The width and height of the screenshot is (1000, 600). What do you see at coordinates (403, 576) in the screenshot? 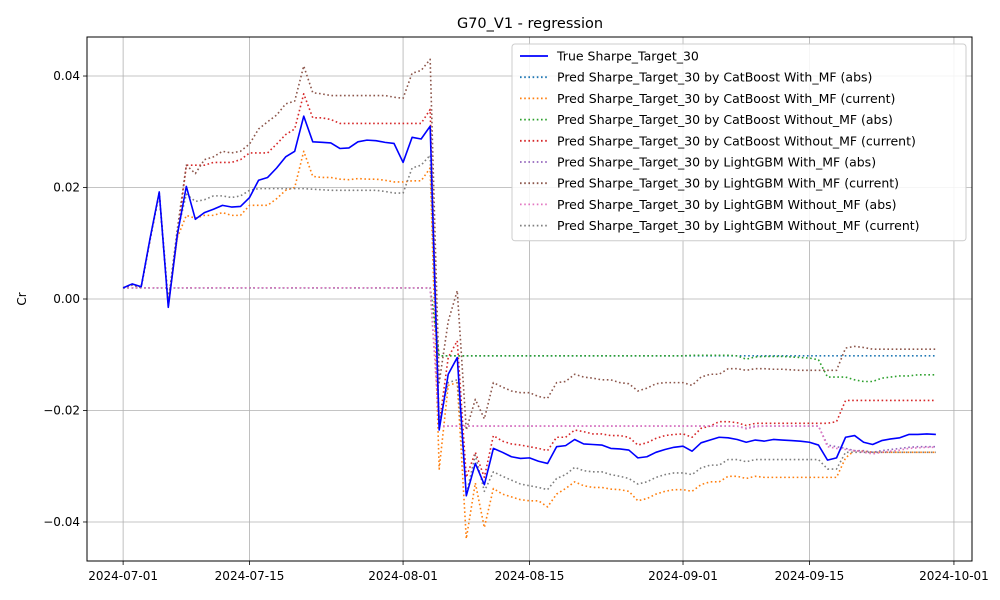
I see `x-tick-label: 2024-08-01` at bounding box center [403, 576].